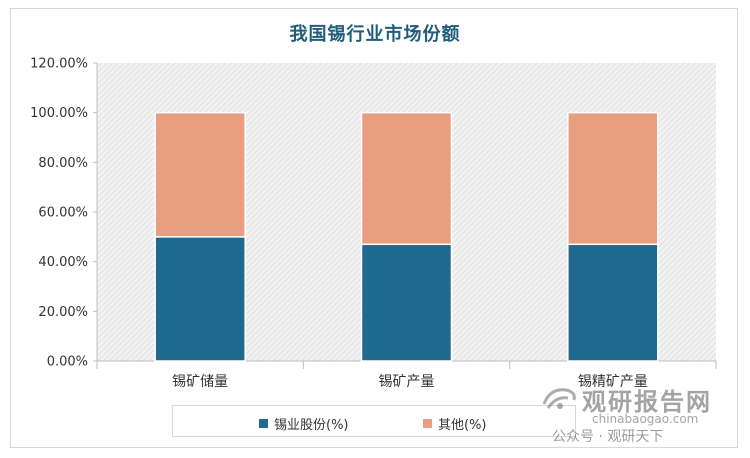  Describe the element at coordinates (67, 362) in the screenshot. I see `y-tick-label: 0.00%` at that location.